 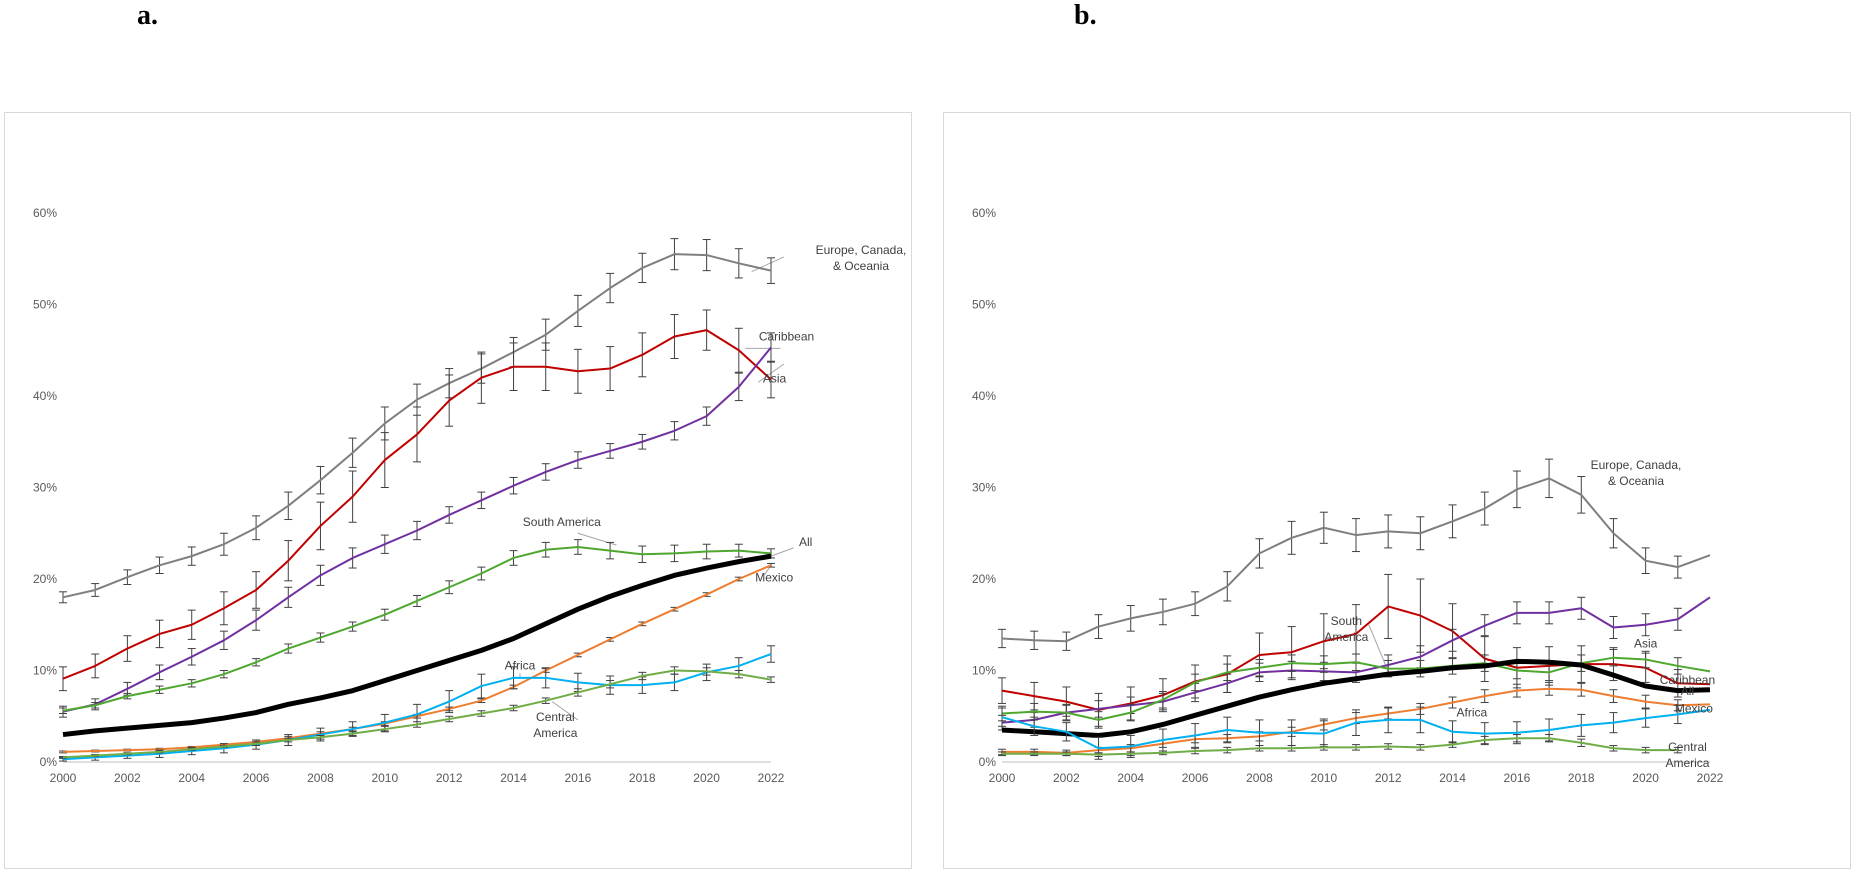 I want to click on error-bar, so click(x=771, y=270).